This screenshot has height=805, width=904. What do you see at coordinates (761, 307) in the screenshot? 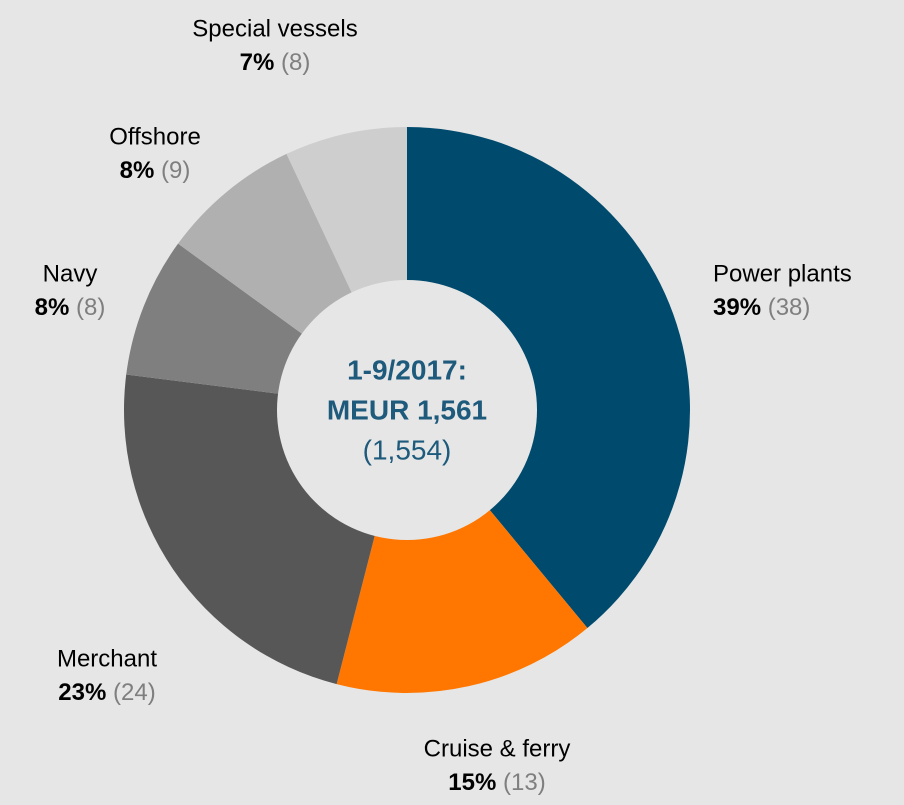
I see `slice-value: 39% (38)` at bounding box center [761, 307].